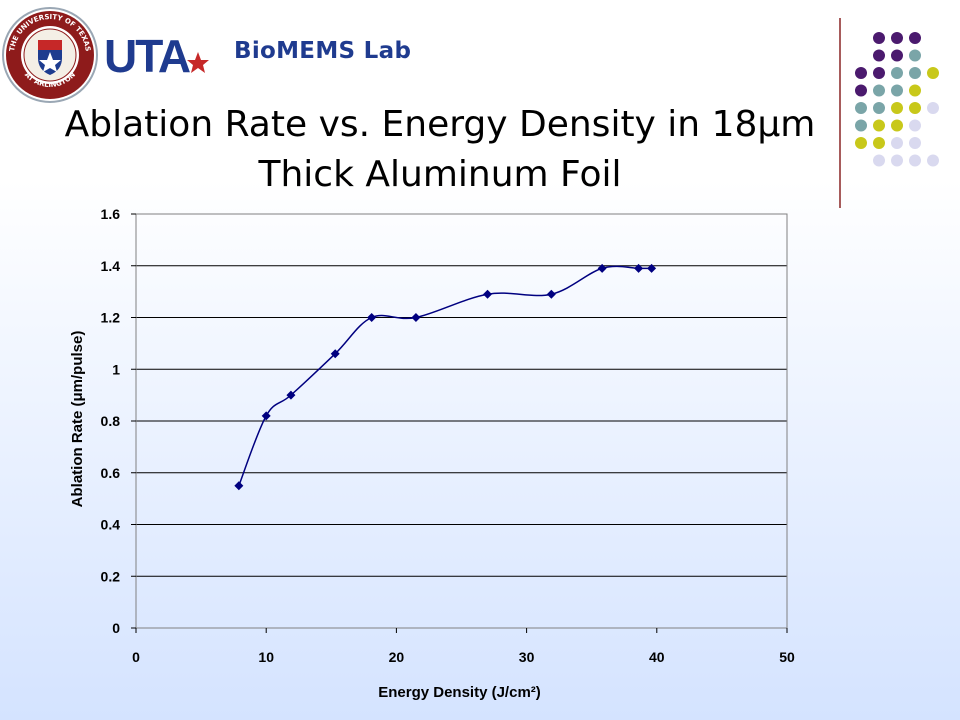 The width and height of the screenshot is (960, 720). I want to click on y-tick-label: 0.8, so click(111, 421).